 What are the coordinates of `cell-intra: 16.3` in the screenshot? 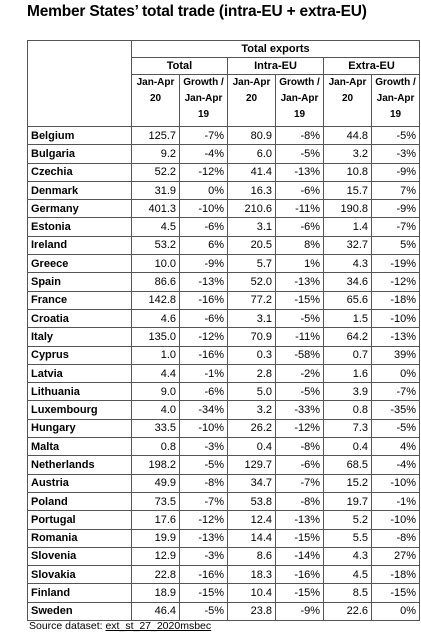 It's located at (251, 190).